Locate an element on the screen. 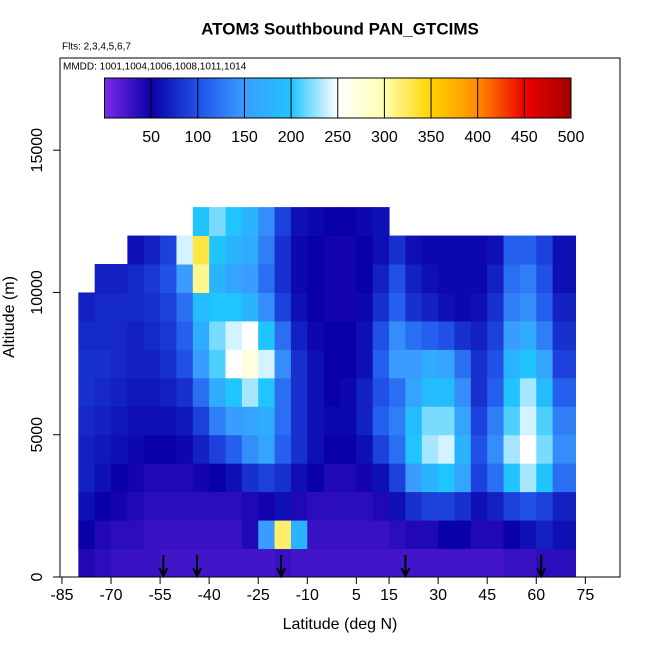 This screenshot has height=650, width=650. y-tick-label: 0 is located at coordinates (37, 576).